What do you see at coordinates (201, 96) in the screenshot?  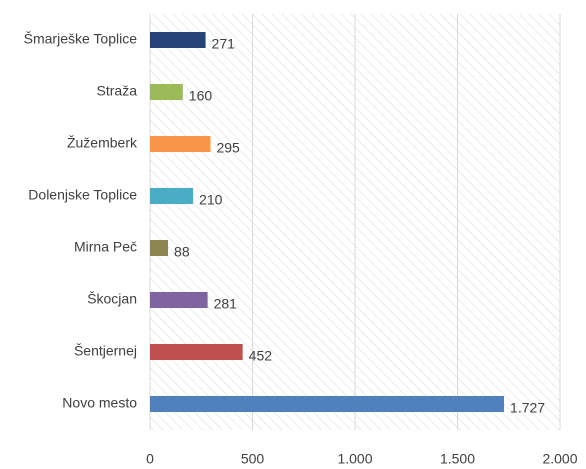 I see `value-label: 160` at bounding box center [201, 96].